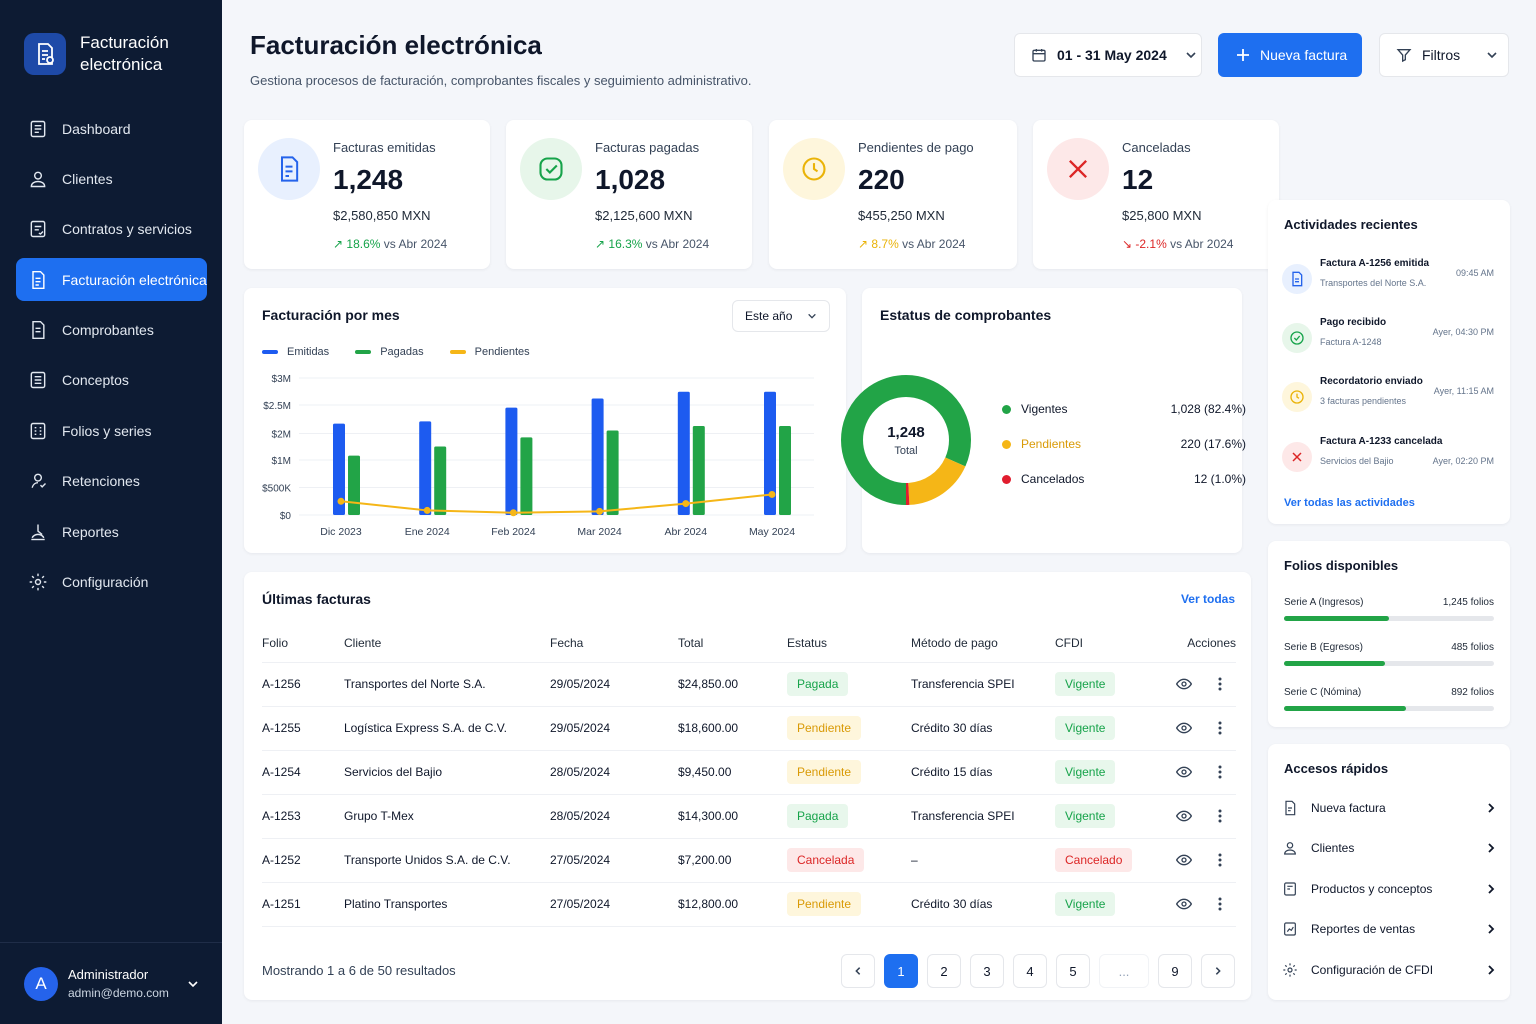 This screenshot has height=1024, width=1536. Describe the element at coordinates (111, 983) in the screenshot. I see `user-menu: A Administrador admin@demo.com` at that location.